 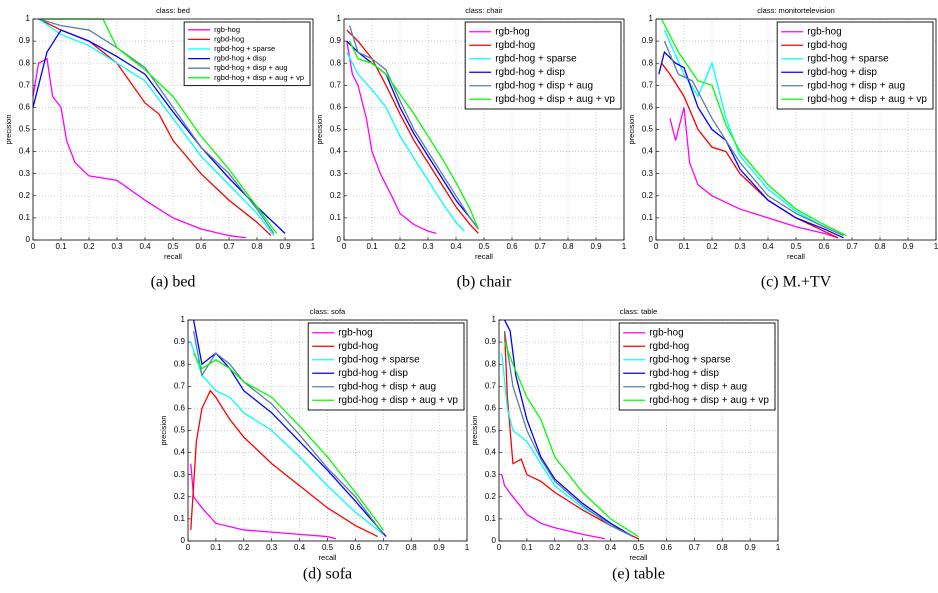 I want to click on y-tick-label: 0.4, so click(x=648, y=151).